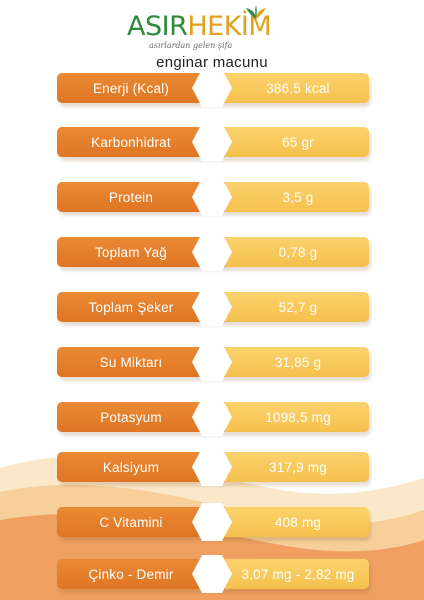 Image resolution: width=424 pixels, height=600 pixels. I want to click on nutrient-value: 0,78 g, so click(298, 252).